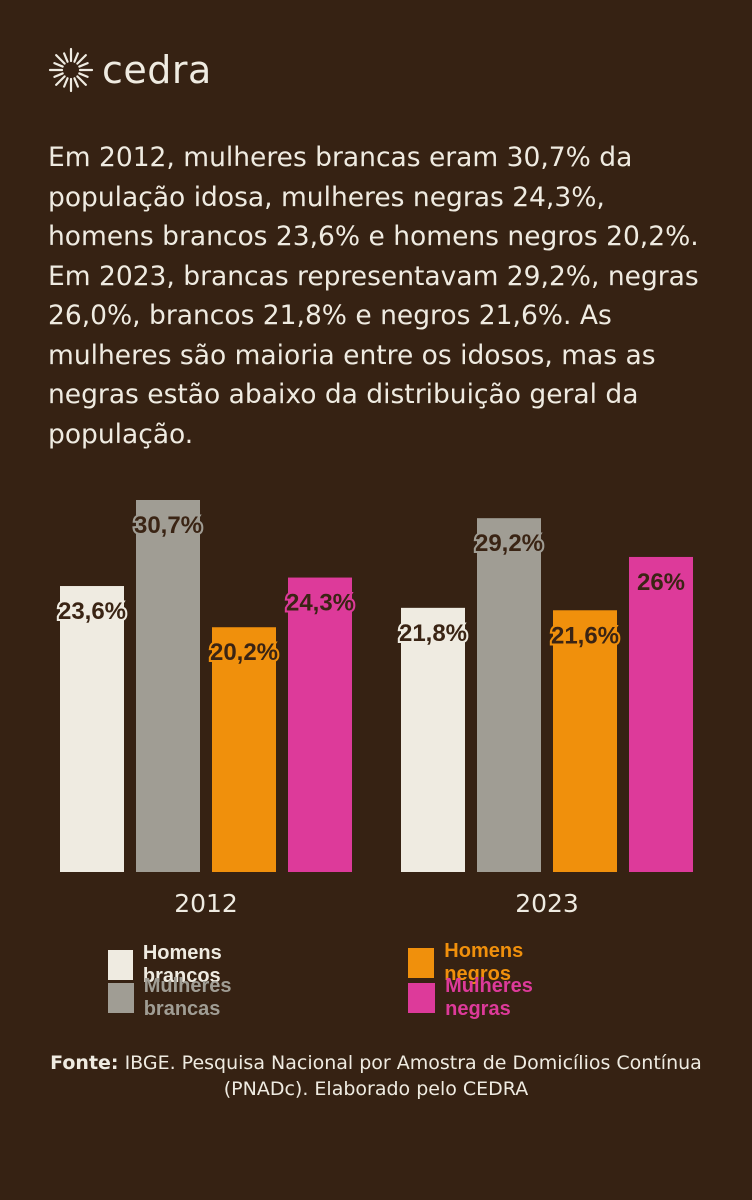  Describe the element at coordinates (509, 543) in the screenshot. I see `data-label: 29,2%` at that location.